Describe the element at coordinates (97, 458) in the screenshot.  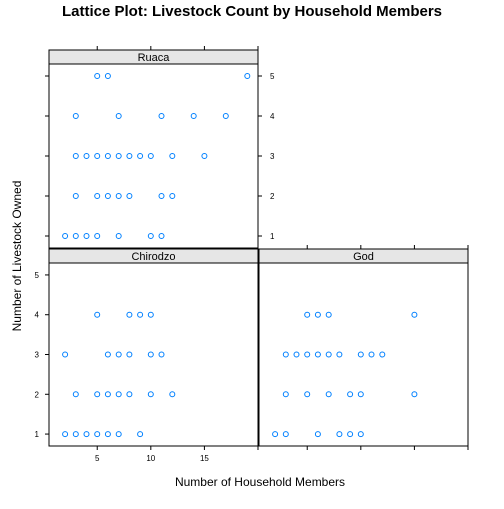
I see `x-tick-label: 5` at that location.